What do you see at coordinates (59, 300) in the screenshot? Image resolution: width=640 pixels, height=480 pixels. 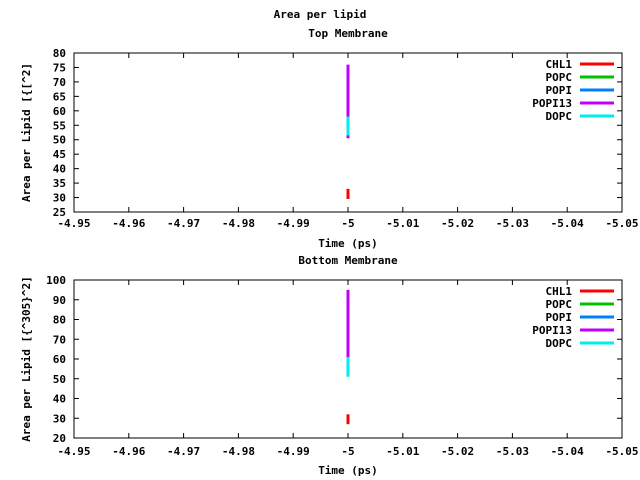 I see `y-tick-label: 90` at bounding box center [59, 300].